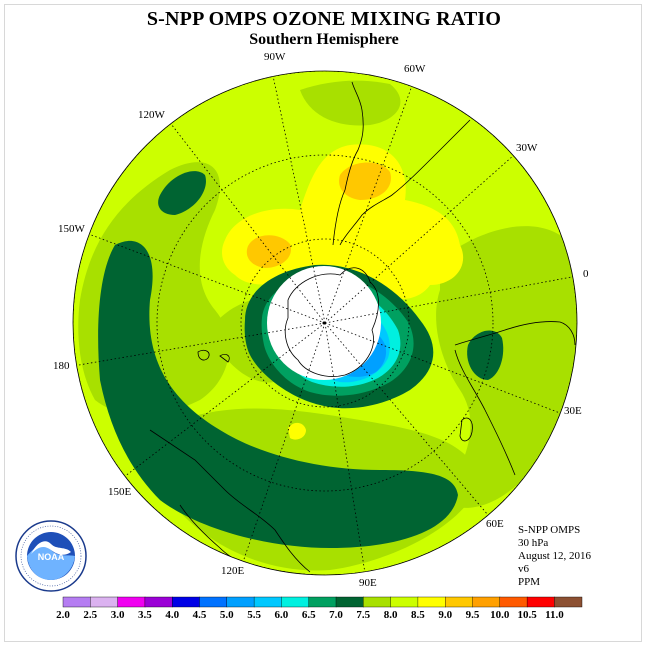 Image resolution: width=648 pixels, height=648 pixels. I want to click on lon-label-30e: 30E, so click(573, 411).